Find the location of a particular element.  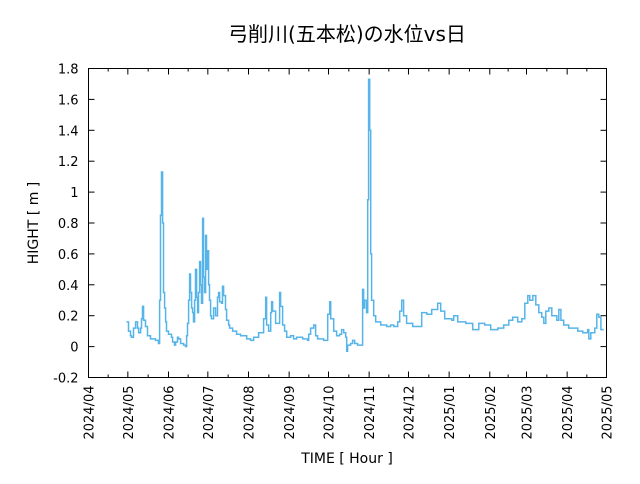

y-tick-label: 1 is located at coordinates (74, 193).